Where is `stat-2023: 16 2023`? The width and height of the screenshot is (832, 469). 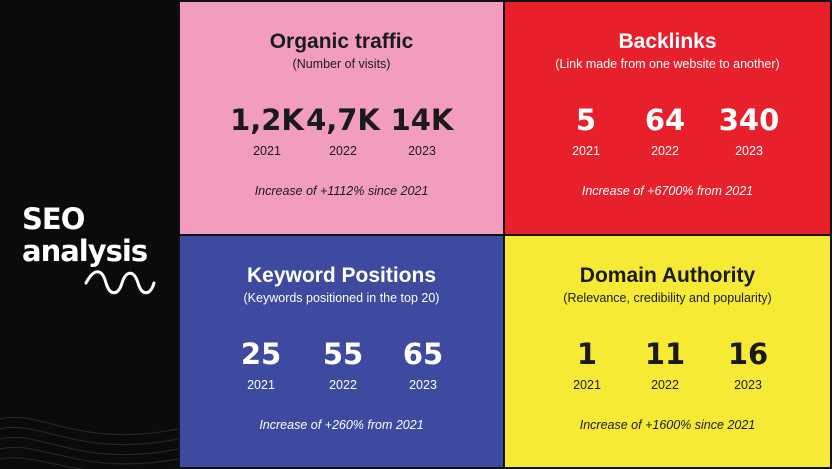
stat-2023: 16 2023 is located at coordinates (748, 364).